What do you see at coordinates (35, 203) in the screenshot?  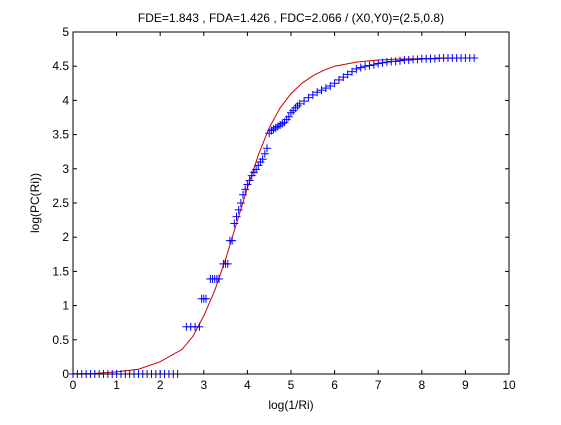 I see `y-axis-label: log(PC(Ri))` at bounding box center [35, 203].